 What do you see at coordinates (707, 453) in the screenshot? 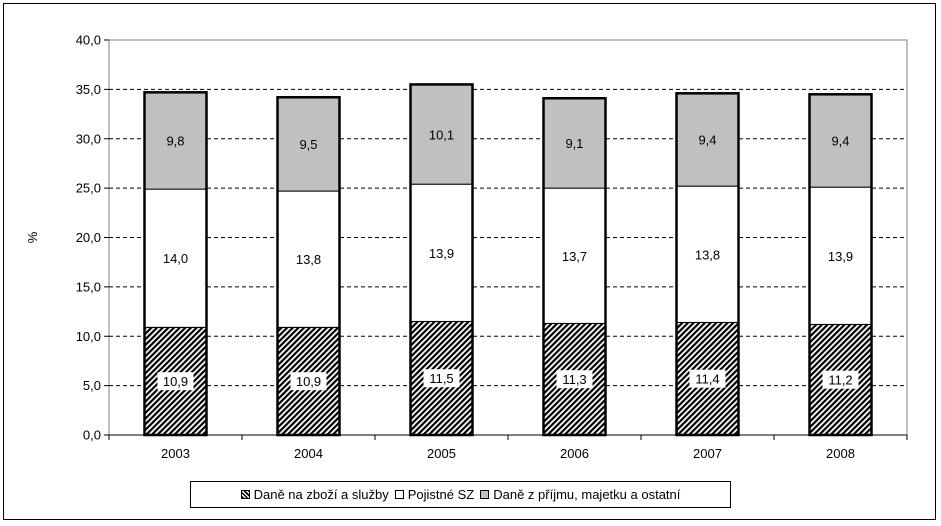
I see `x-tick-label: 2007` at bounding box center [707, 453].